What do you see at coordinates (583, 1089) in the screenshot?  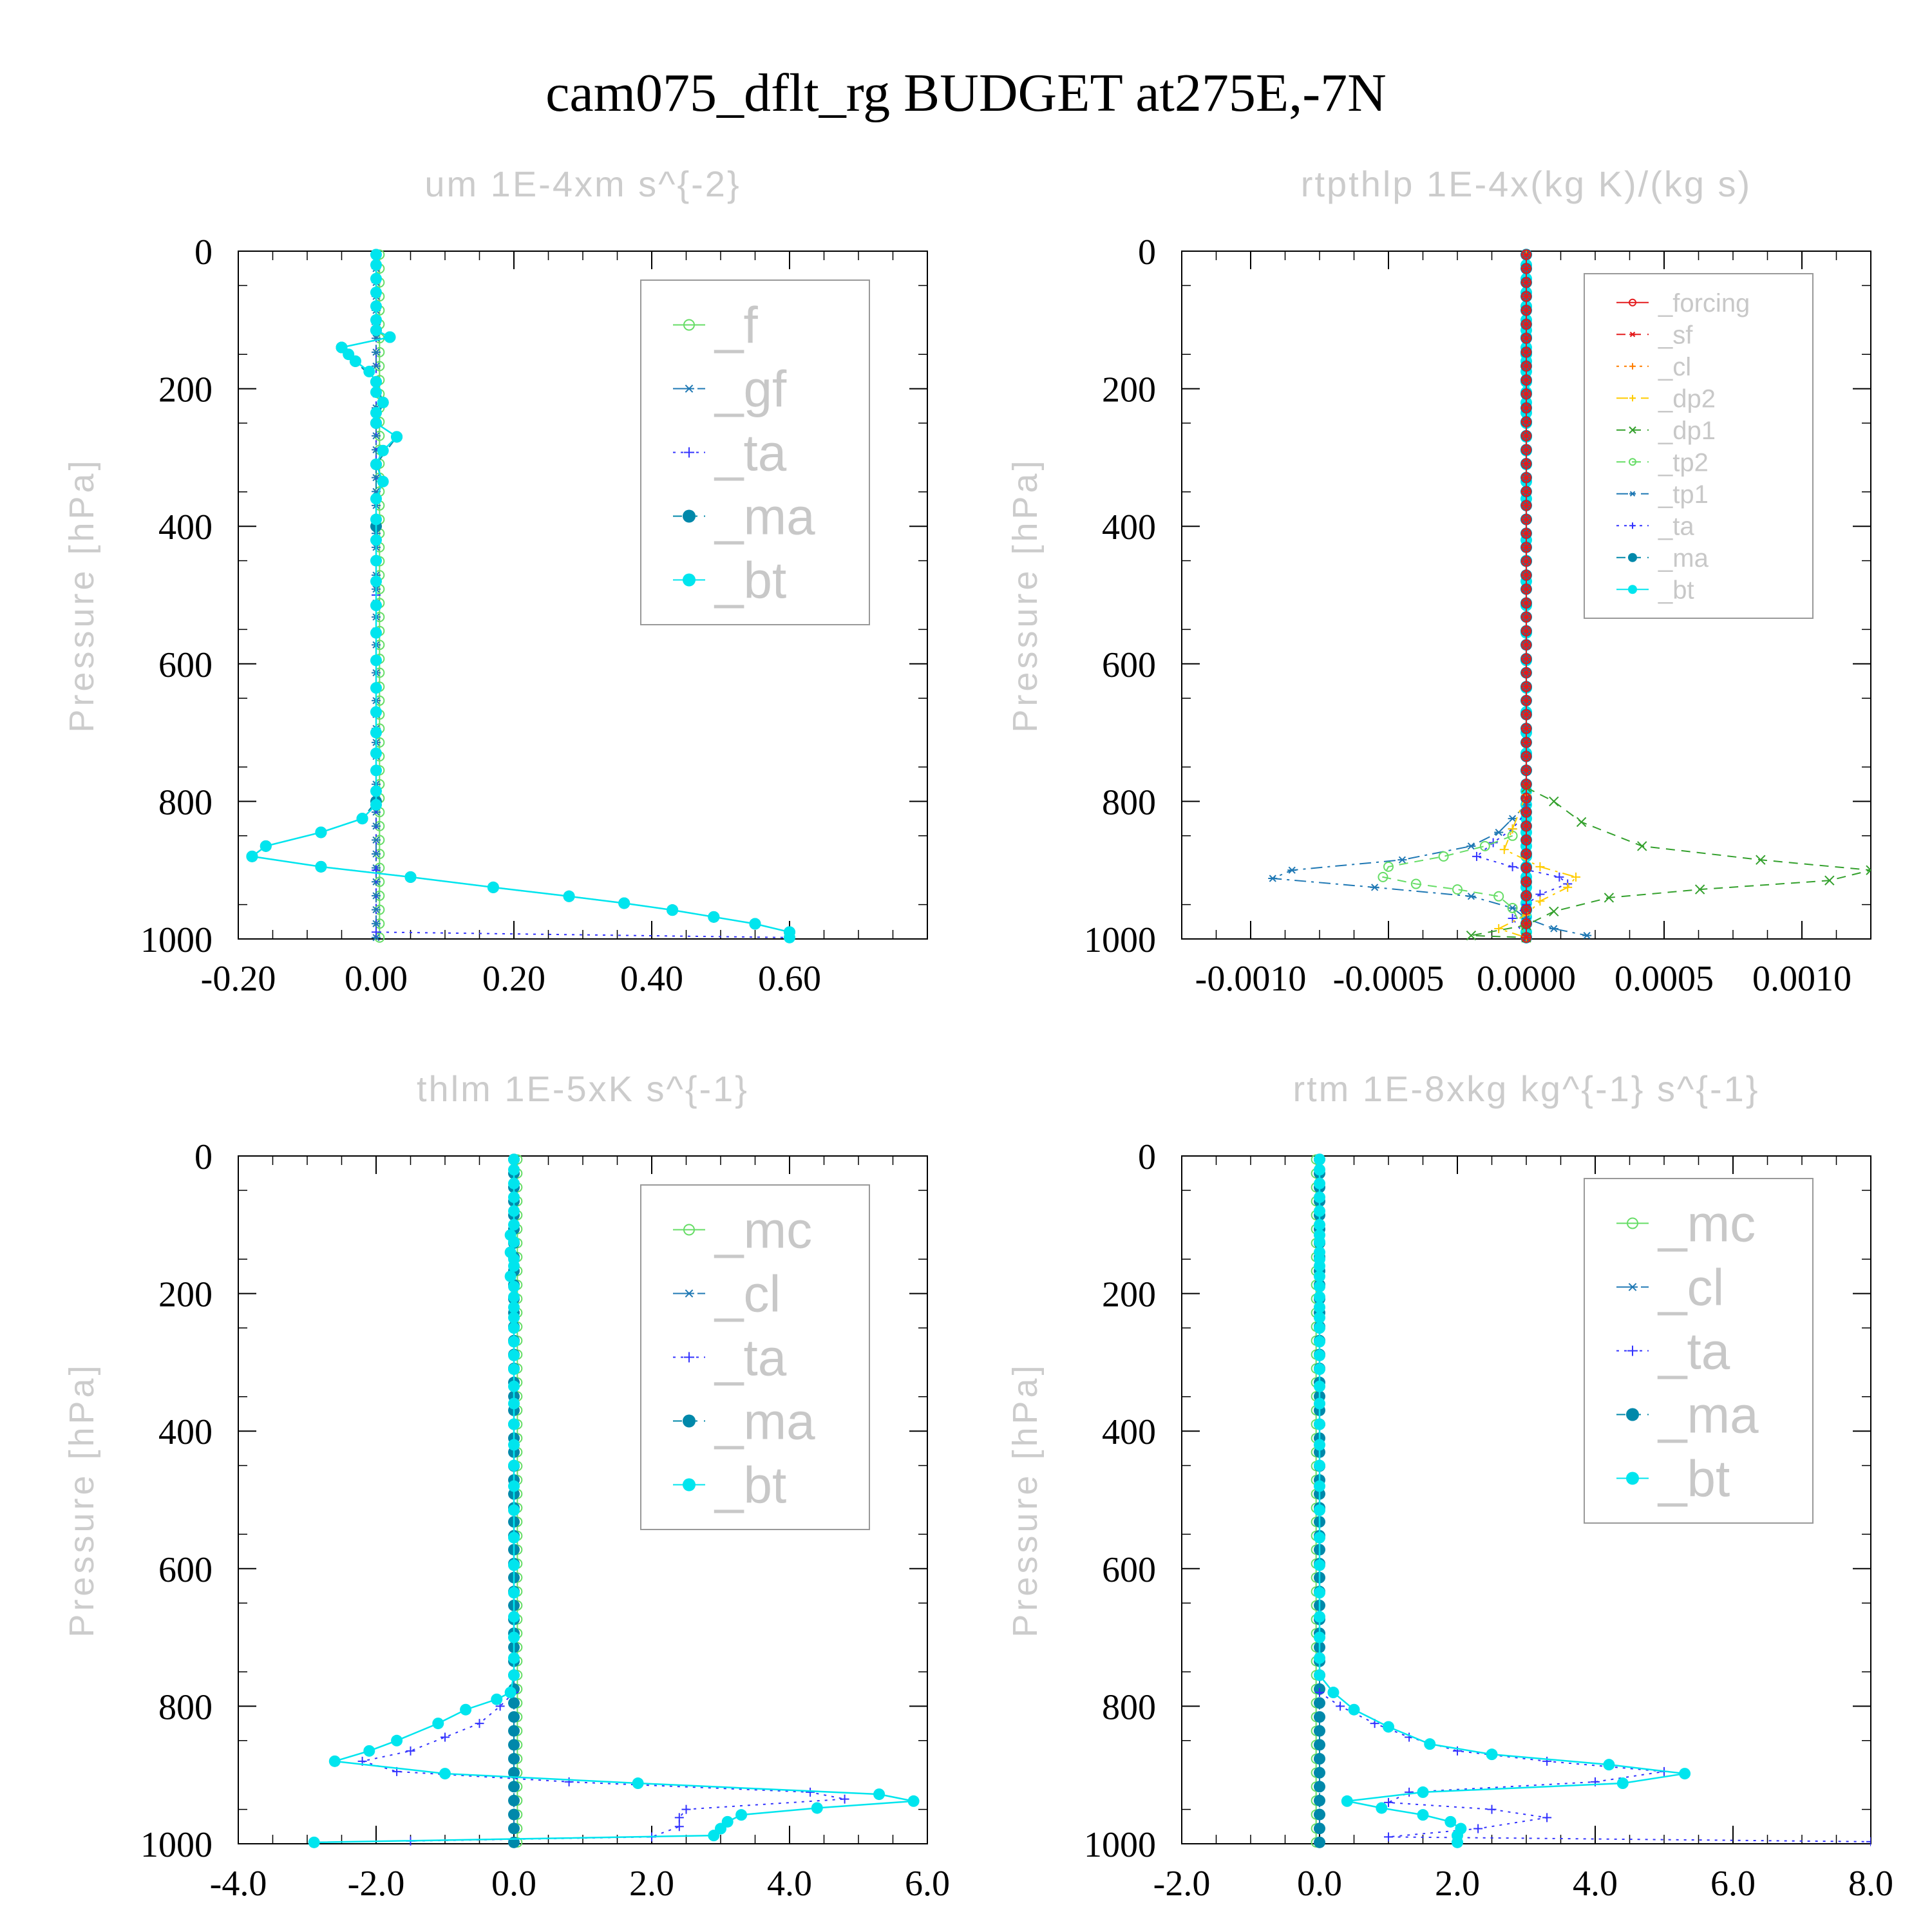 I see `panel-title: thlm 1E-5xK s^{-1}` at bounding box center [583, 1089].